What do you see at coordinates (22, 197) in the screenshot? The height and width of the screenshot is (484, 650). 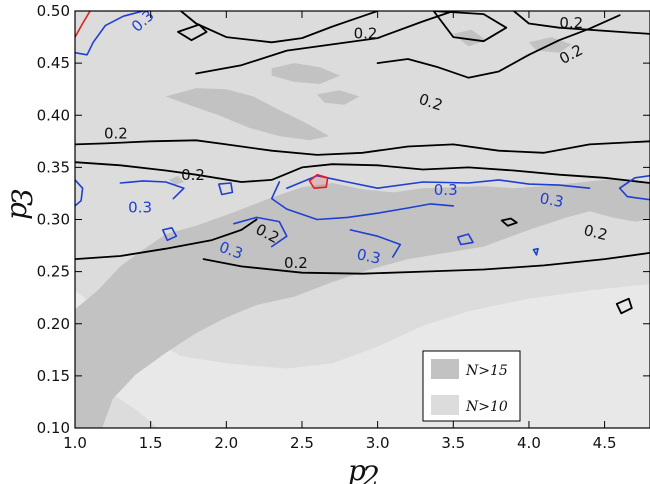 I see `y-axis-label-sub: 3` at bounding box center [22, 197].